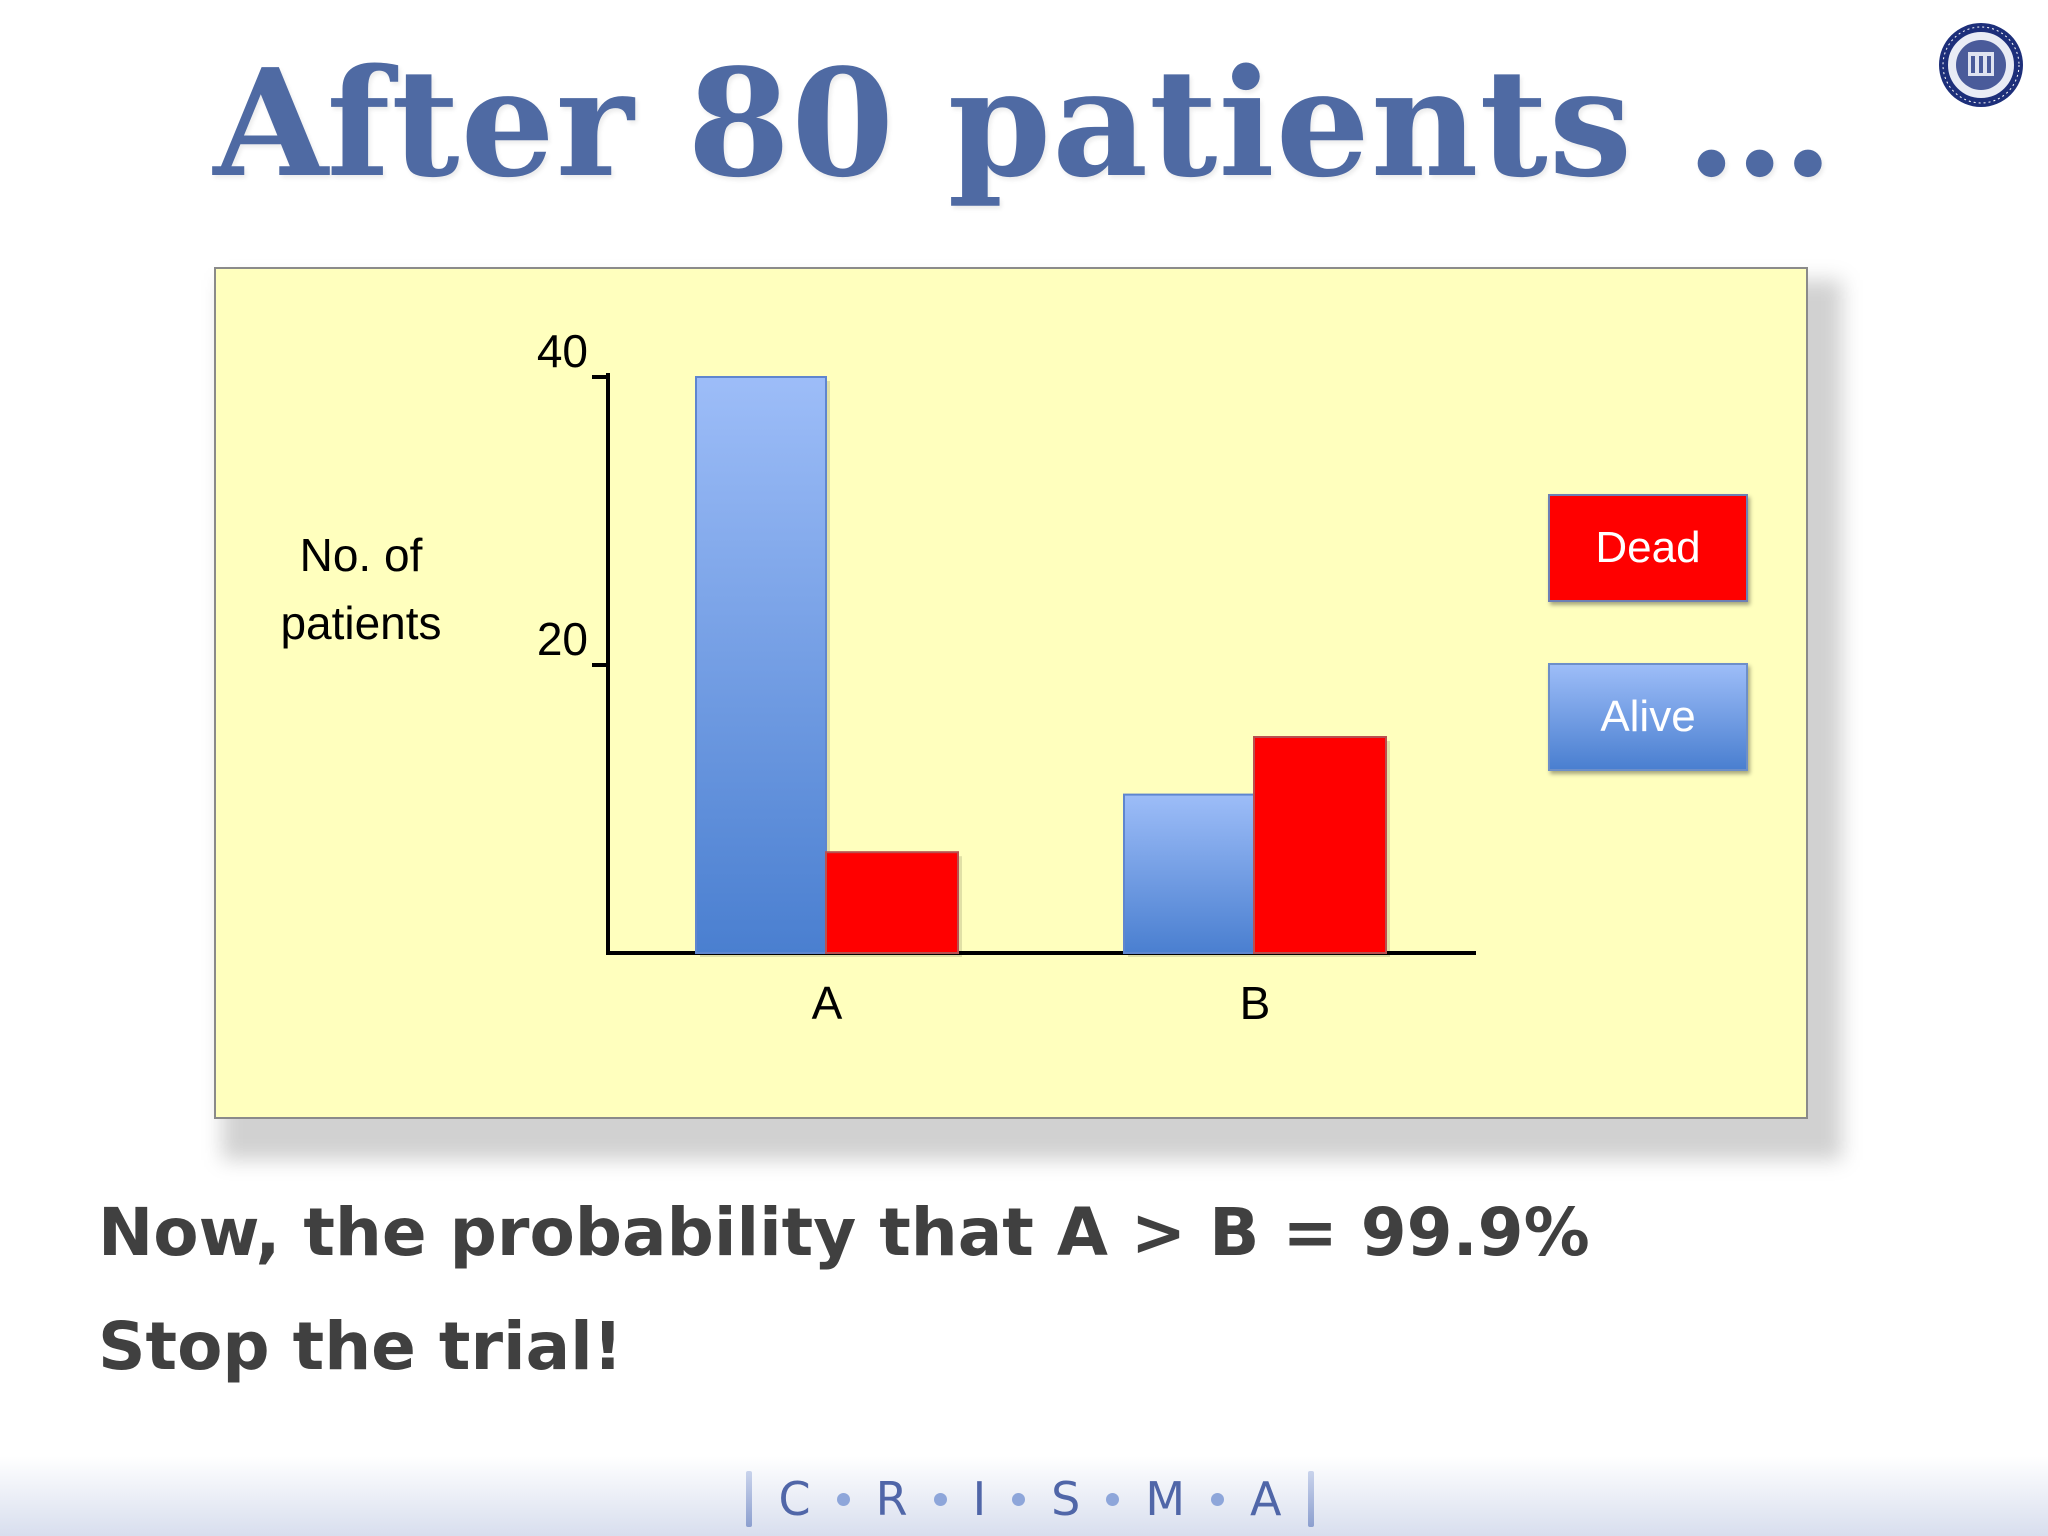  I want to click on y-tick-label: 20, so click(562, 639).